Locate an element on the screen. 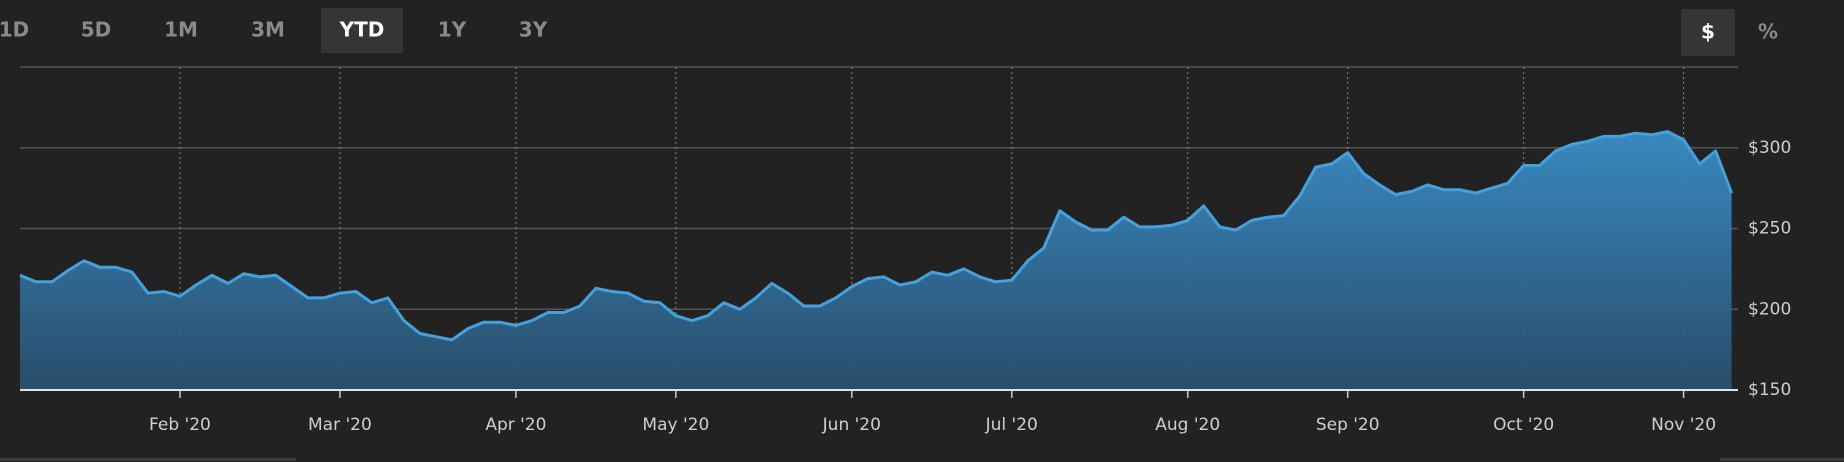 The width and height of the screenshot is (1844, 462). unit-button-bg is located at coordinates (1708, 32).